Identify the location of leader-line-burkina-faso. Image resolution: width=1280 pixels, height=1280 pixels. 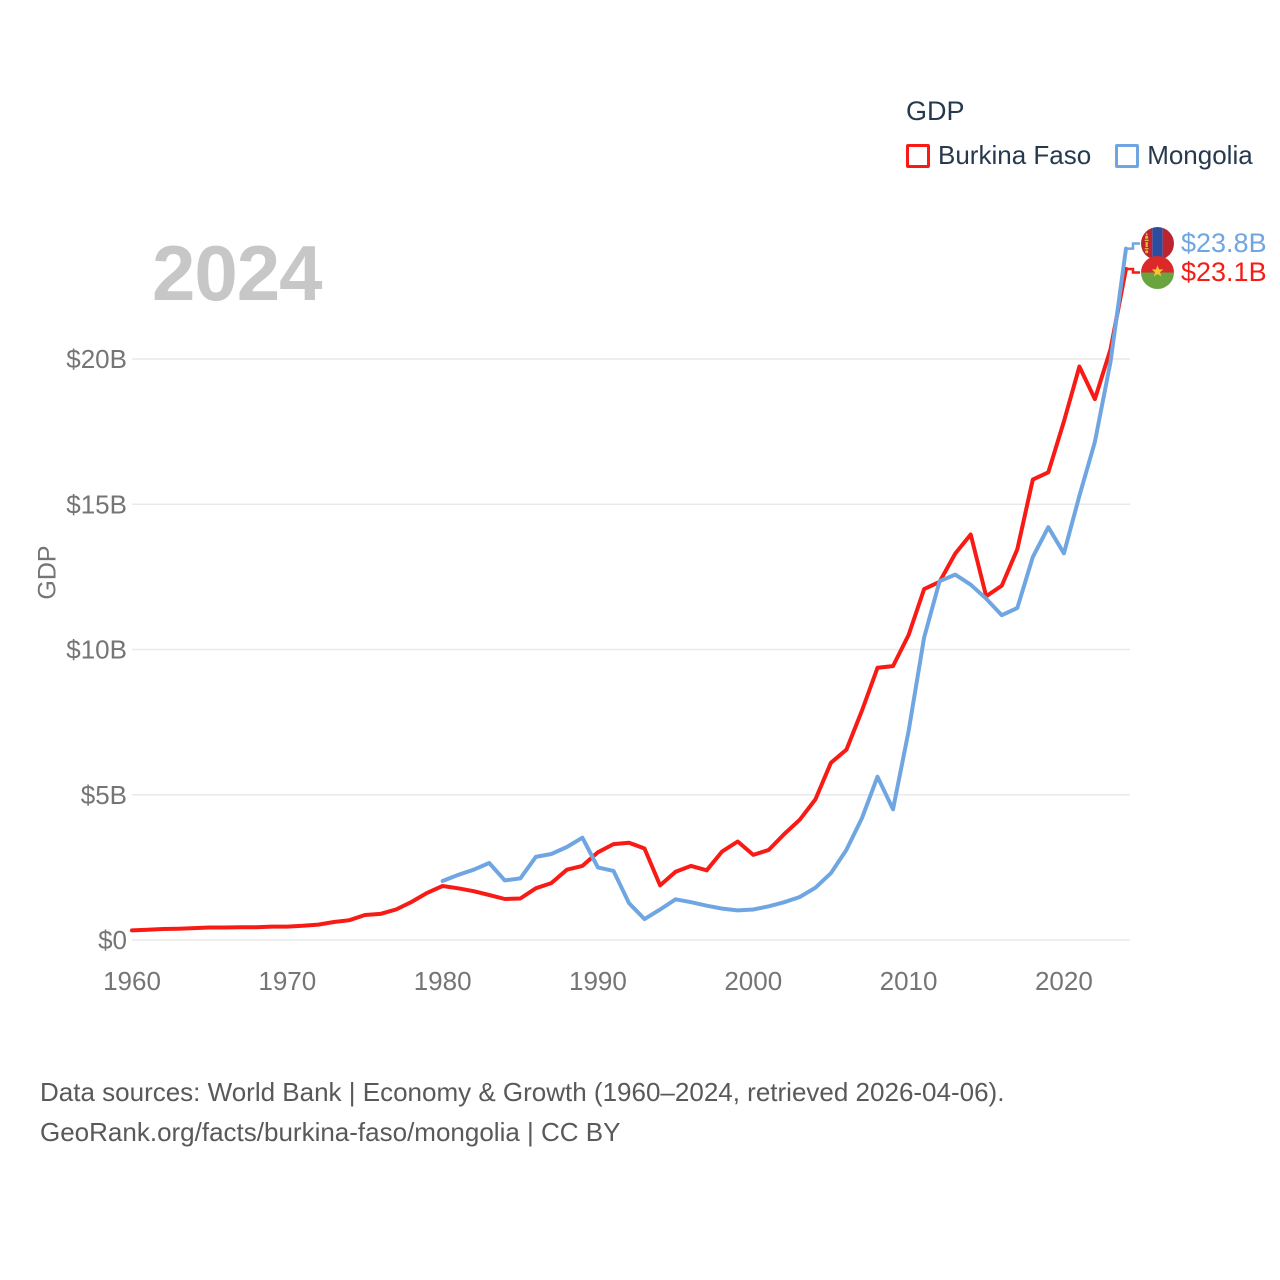
(1132, 270).